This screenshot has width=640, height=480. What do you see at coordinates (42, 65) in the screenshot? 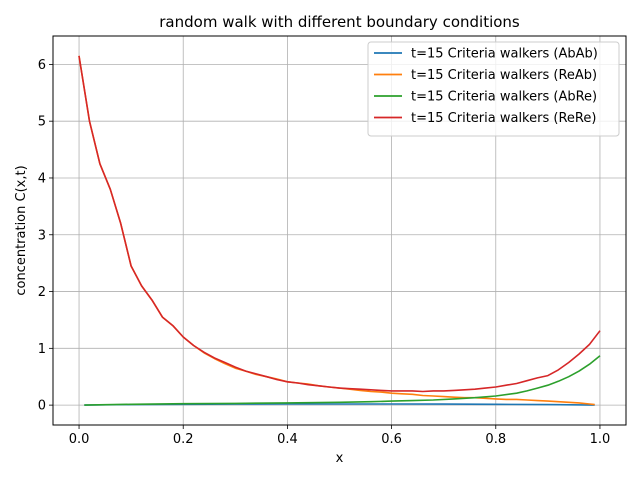
I see `y-tick-label: 6` at bounding box center [42, 65].